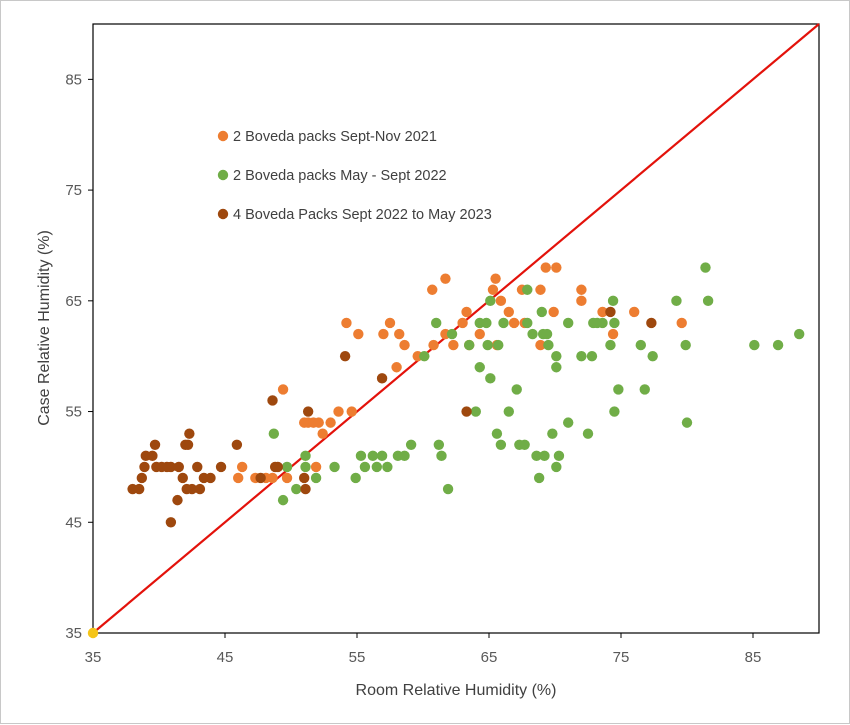 This screenshot has height=725, width=850. Describe the element at coordinates (357, 657) in the screenshot. I see `x-tick-label: 55` at that location.